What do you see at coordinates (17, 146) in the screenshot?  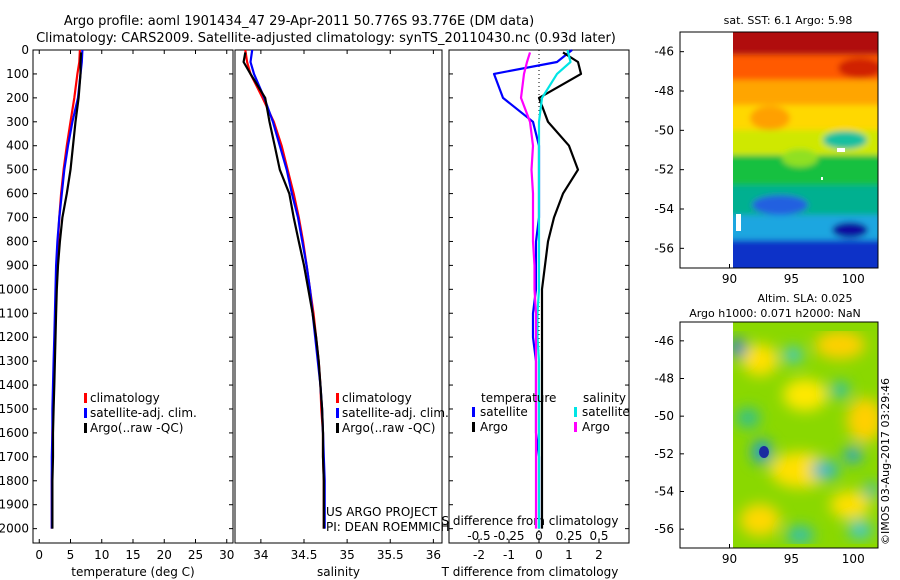 I see `y-tick-label: 400` at bounding box center [17, 146].